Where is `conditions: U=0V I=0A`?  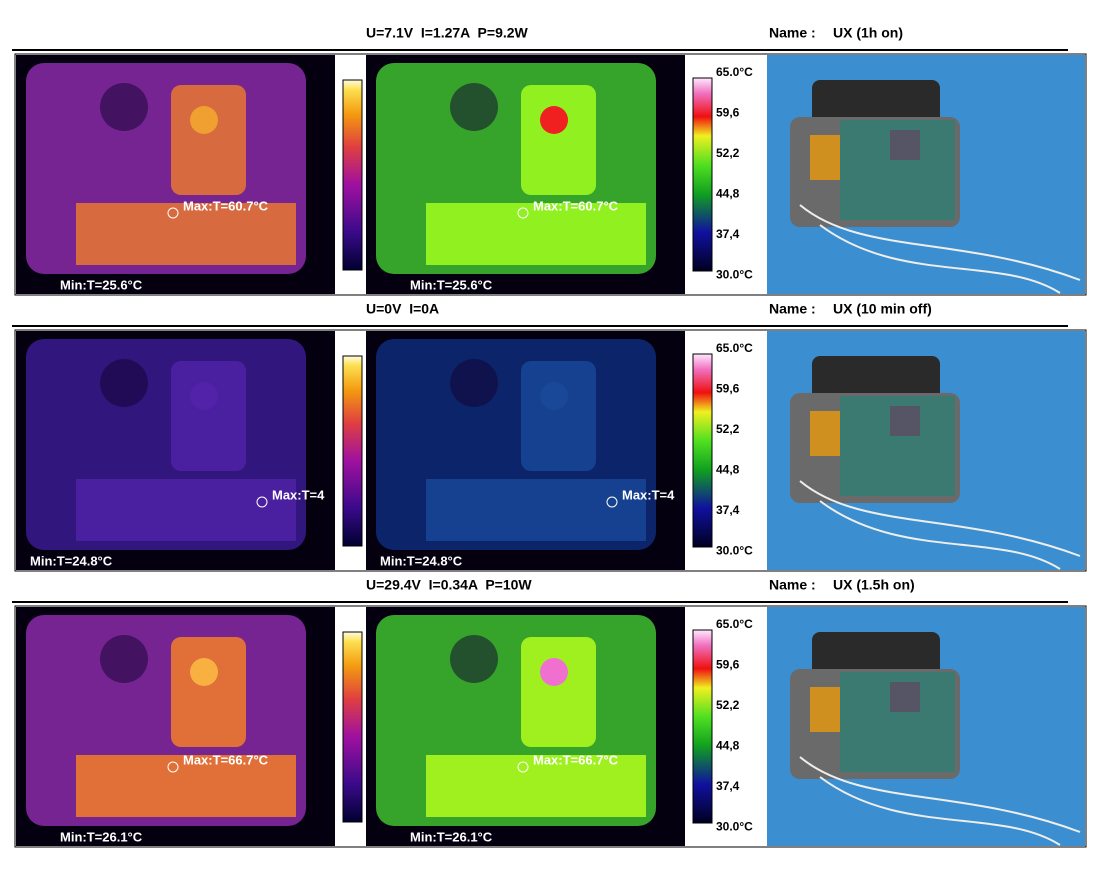
conditions: U=0V I=0A is located at coordinates (402, 309).